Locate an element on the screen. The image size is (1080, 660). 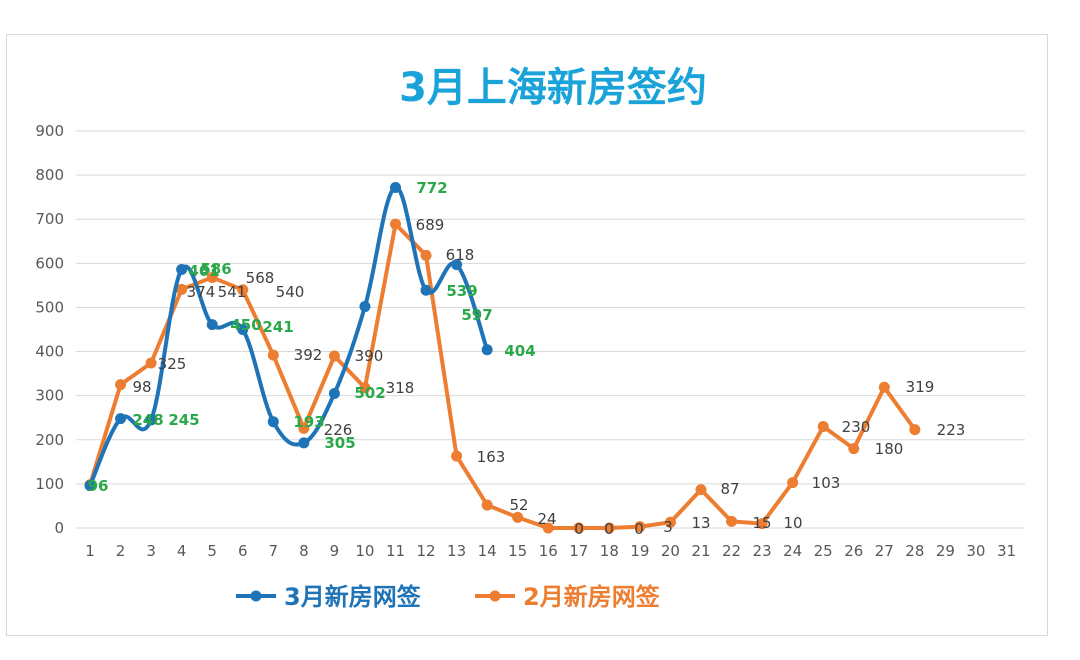
y-tick-label: 0 is located at coordinates (59, 528).